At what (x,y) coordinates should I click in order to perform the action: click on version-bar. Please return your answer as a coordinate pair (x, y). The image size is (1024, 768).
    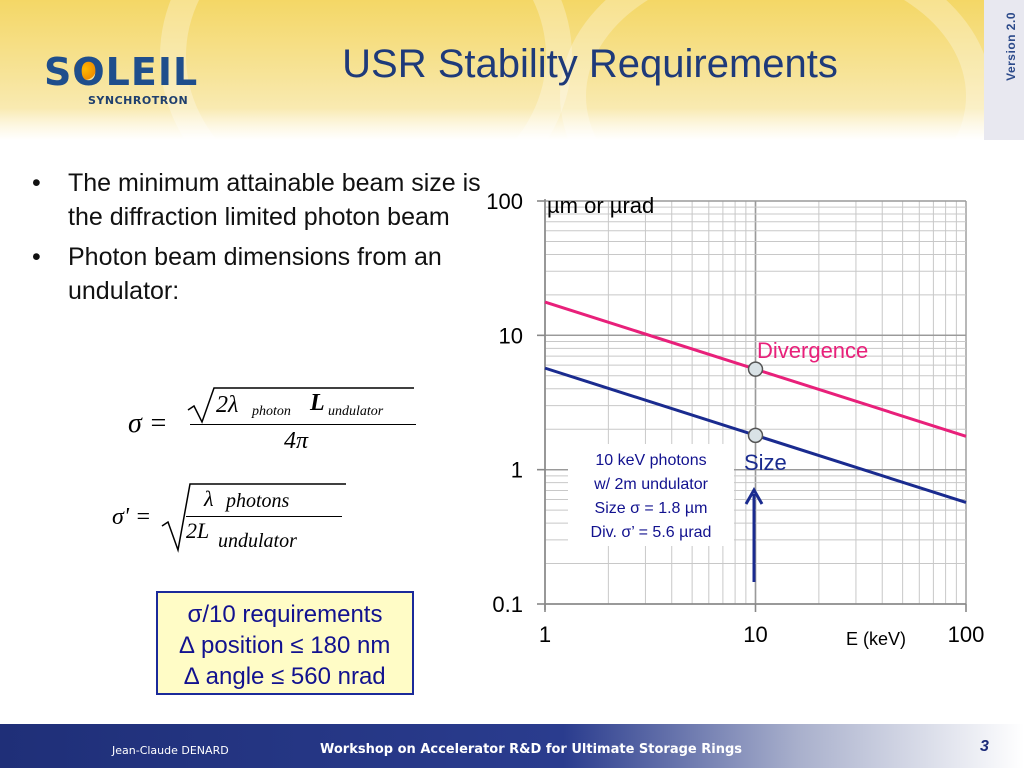
    Looking at the image, I should click on (1004, 70).